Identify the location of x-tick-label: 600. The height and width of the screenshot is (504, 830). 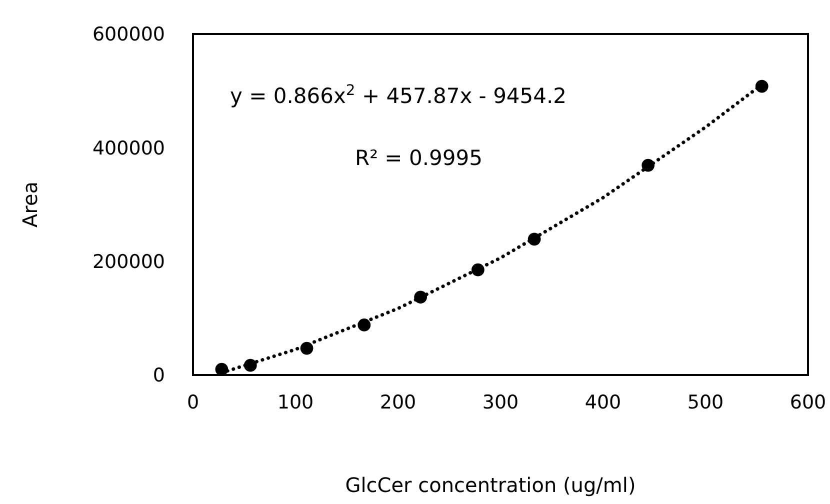
(808, 402).